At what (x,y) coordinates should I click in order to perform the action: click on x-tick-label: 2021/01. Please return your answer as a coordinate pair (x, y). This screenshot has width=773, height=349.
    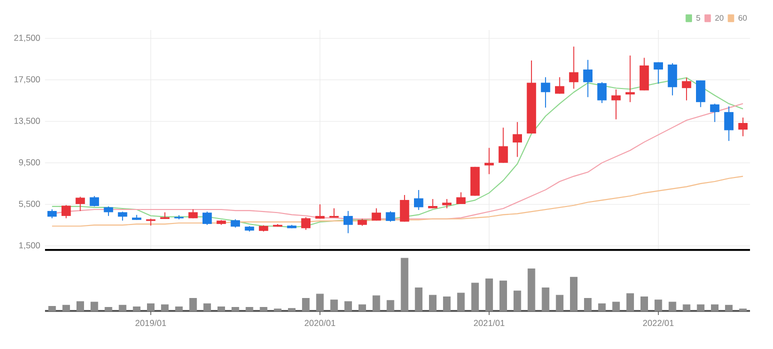
    Looking at the image, I should click on (489, 323).